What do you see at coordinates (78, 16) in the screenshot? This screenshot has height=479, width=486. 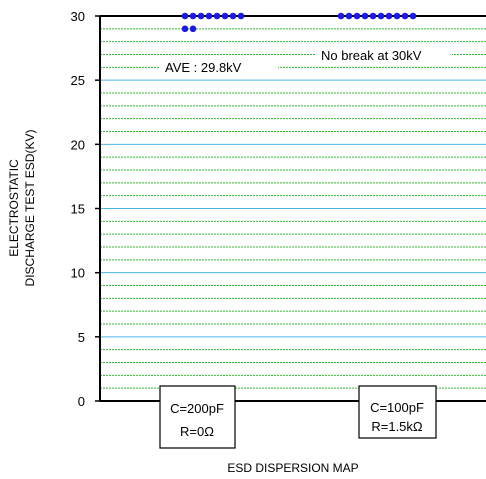 I see `y-tick-label: 30` at bounding box center [78, 16].